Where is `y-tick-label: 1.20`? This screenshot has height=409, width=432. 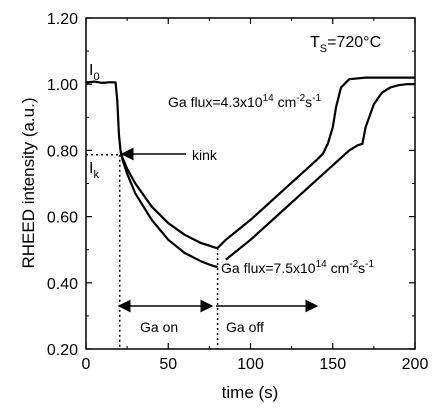
y-tick-label: 1.20 is located at coordinates (62, 19).